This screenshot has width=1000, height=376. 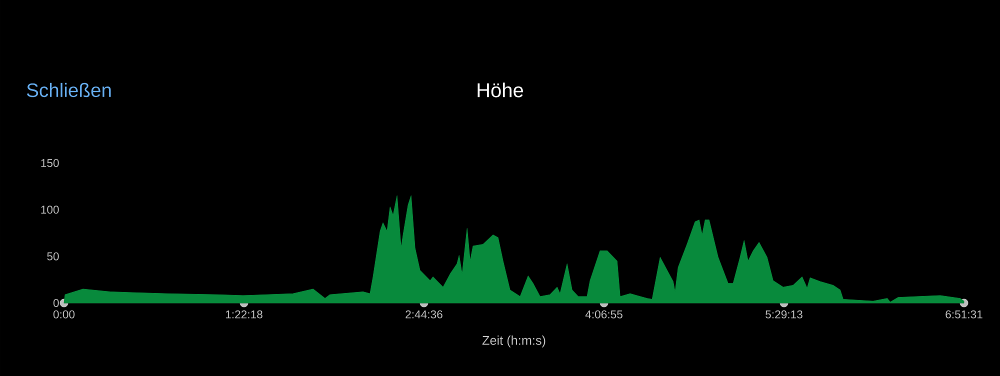 What do you see at coordinates (56, 303) in the screenshot?
I see `y-tick-label: 0` at bounding box center [56, 303].